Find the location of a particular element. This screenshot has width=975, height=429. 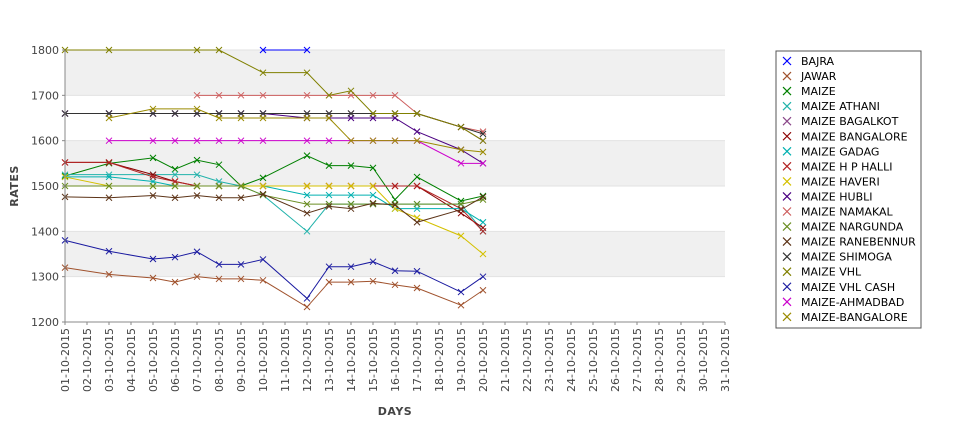

legend-item: MAIZE SHIMOGA is located at coordinates (837, 257).